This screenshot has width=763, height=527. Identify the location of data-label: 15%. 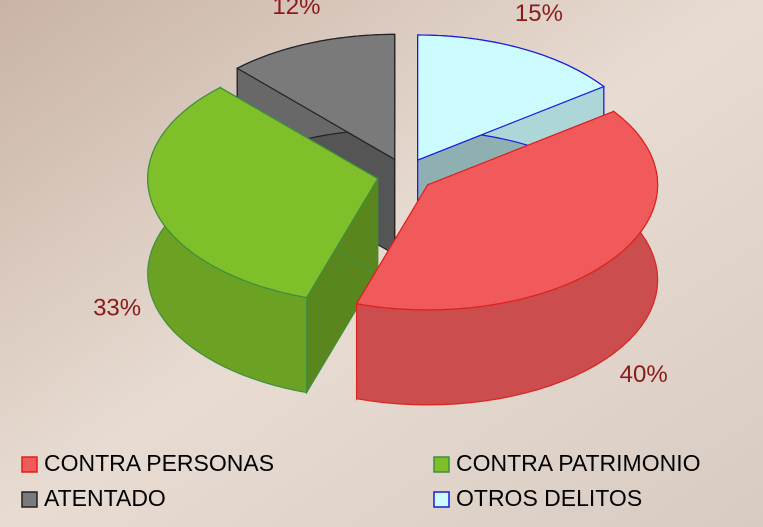
(539, 13).